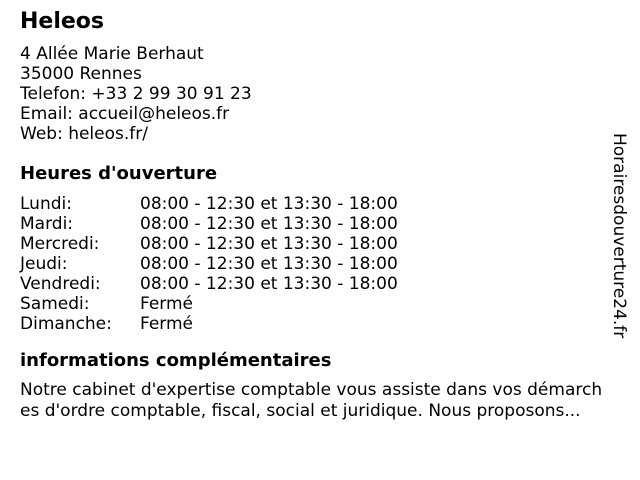 The height and width of the screenshot is (480, 640). I want to click on hours-row-saturday: Samedi: Fermé, so click(313, 304).